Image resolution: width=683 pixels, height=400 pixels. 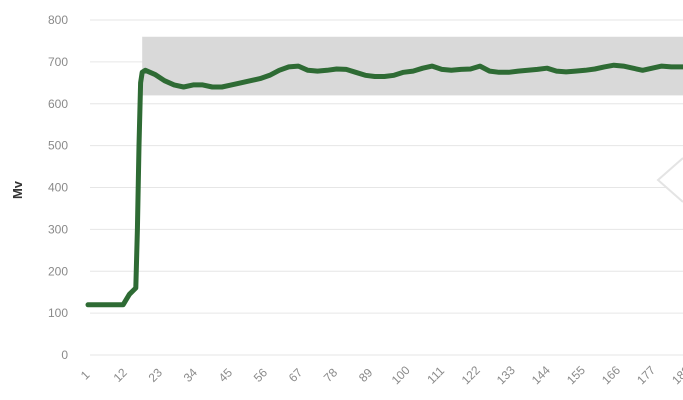 What do you see at coordinates (64, 355) in the screenshot?
I see `y-tick-label: 0` at bounding box center [64, 355].